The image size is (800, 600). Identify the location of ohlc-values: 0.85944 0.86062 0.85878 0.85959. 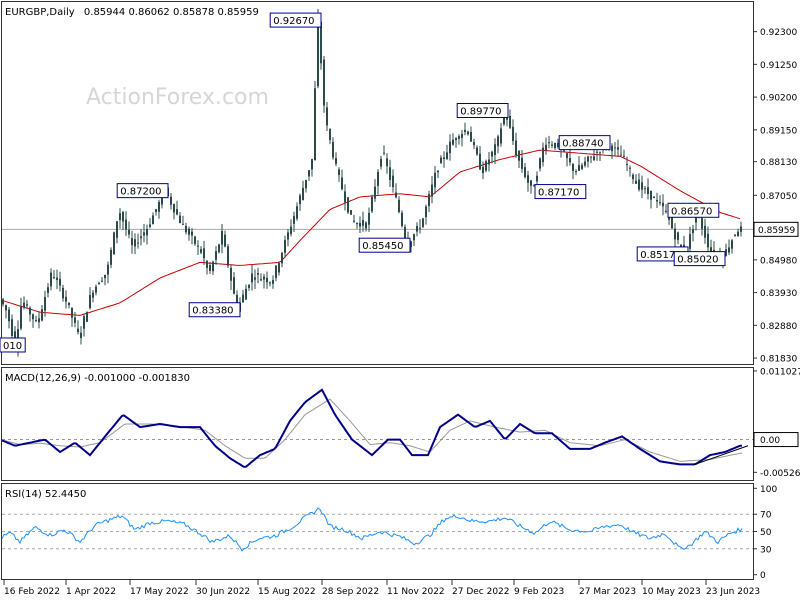
(171, 12).